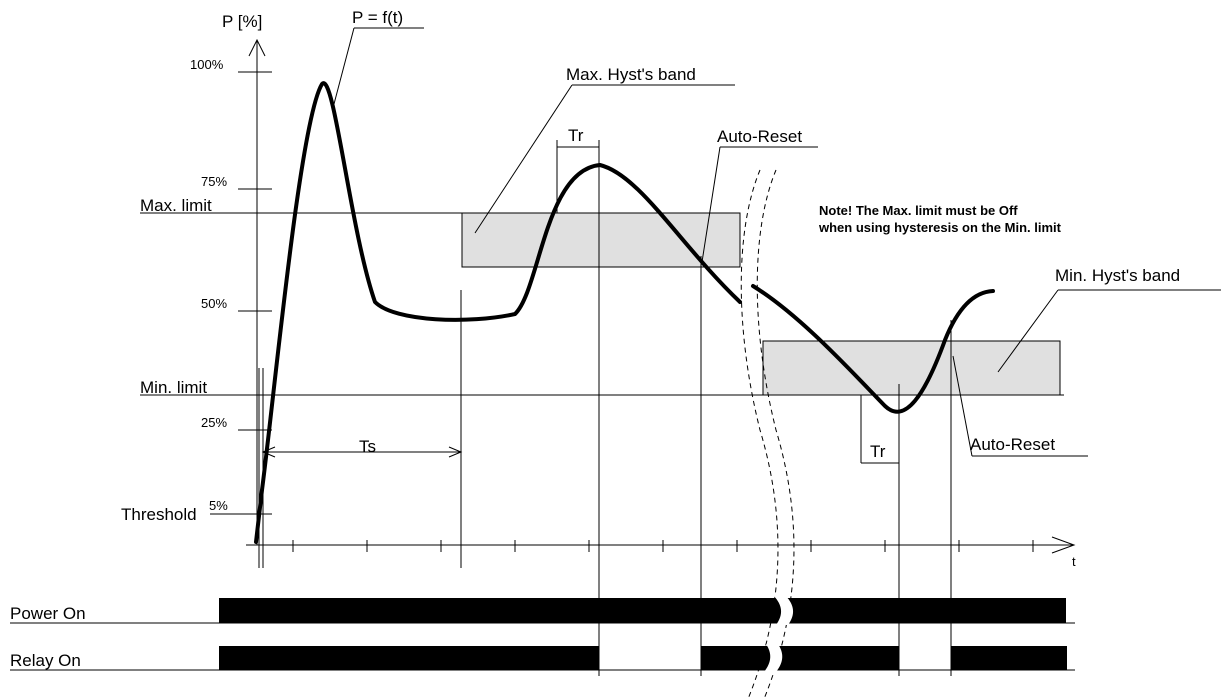  What do you see at coordinates (940, 227) in the screenshot?
I see `note-line-2: when using hysteresis on the Min. limit` at bounding box center [940, 227].